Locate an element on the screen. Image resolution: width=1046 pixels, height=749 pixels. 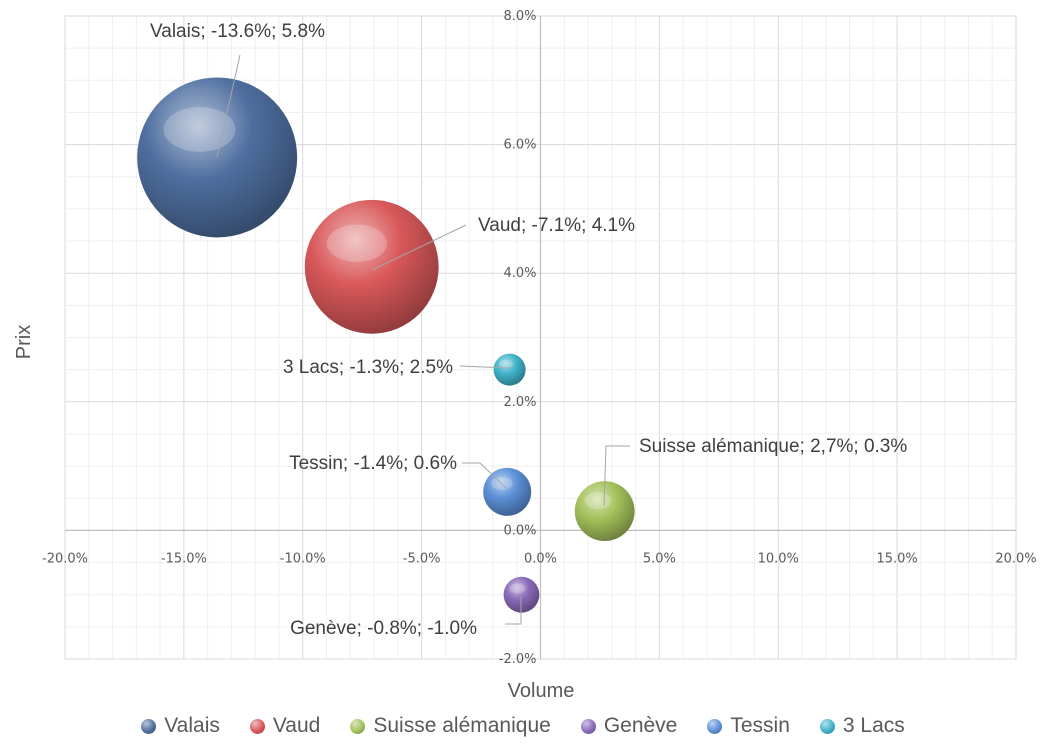
x-tick-label: -5.0% is located at coordinates (422, 558).